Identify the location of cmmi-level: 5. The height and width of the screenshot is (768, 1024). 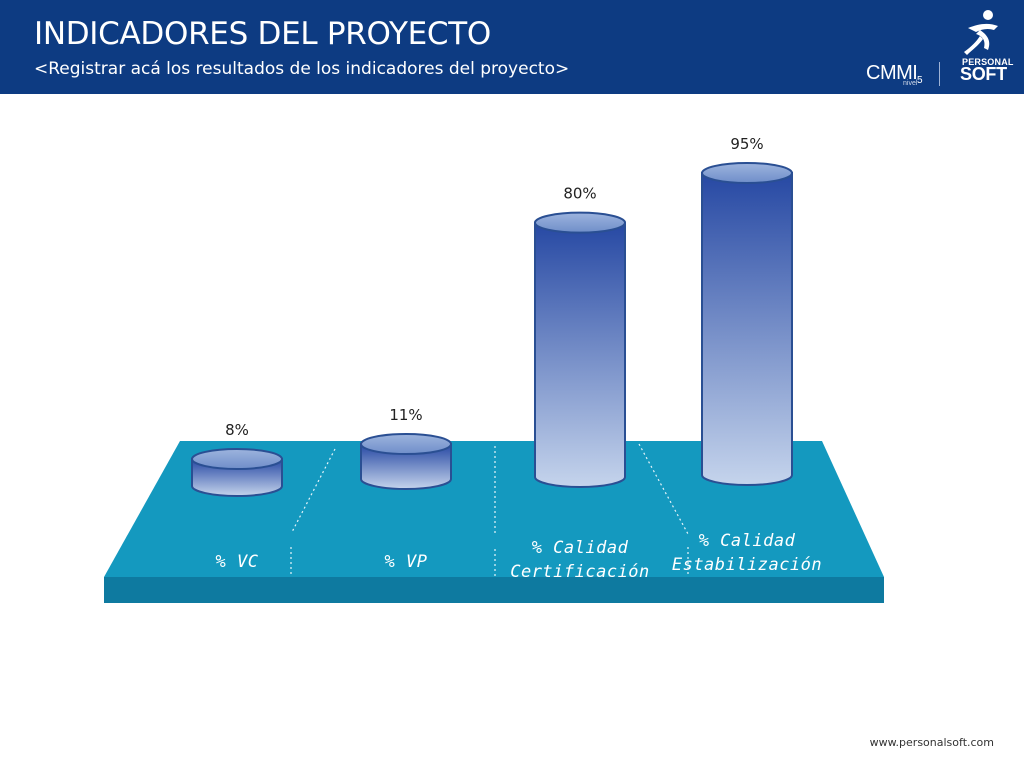
(920, 80).